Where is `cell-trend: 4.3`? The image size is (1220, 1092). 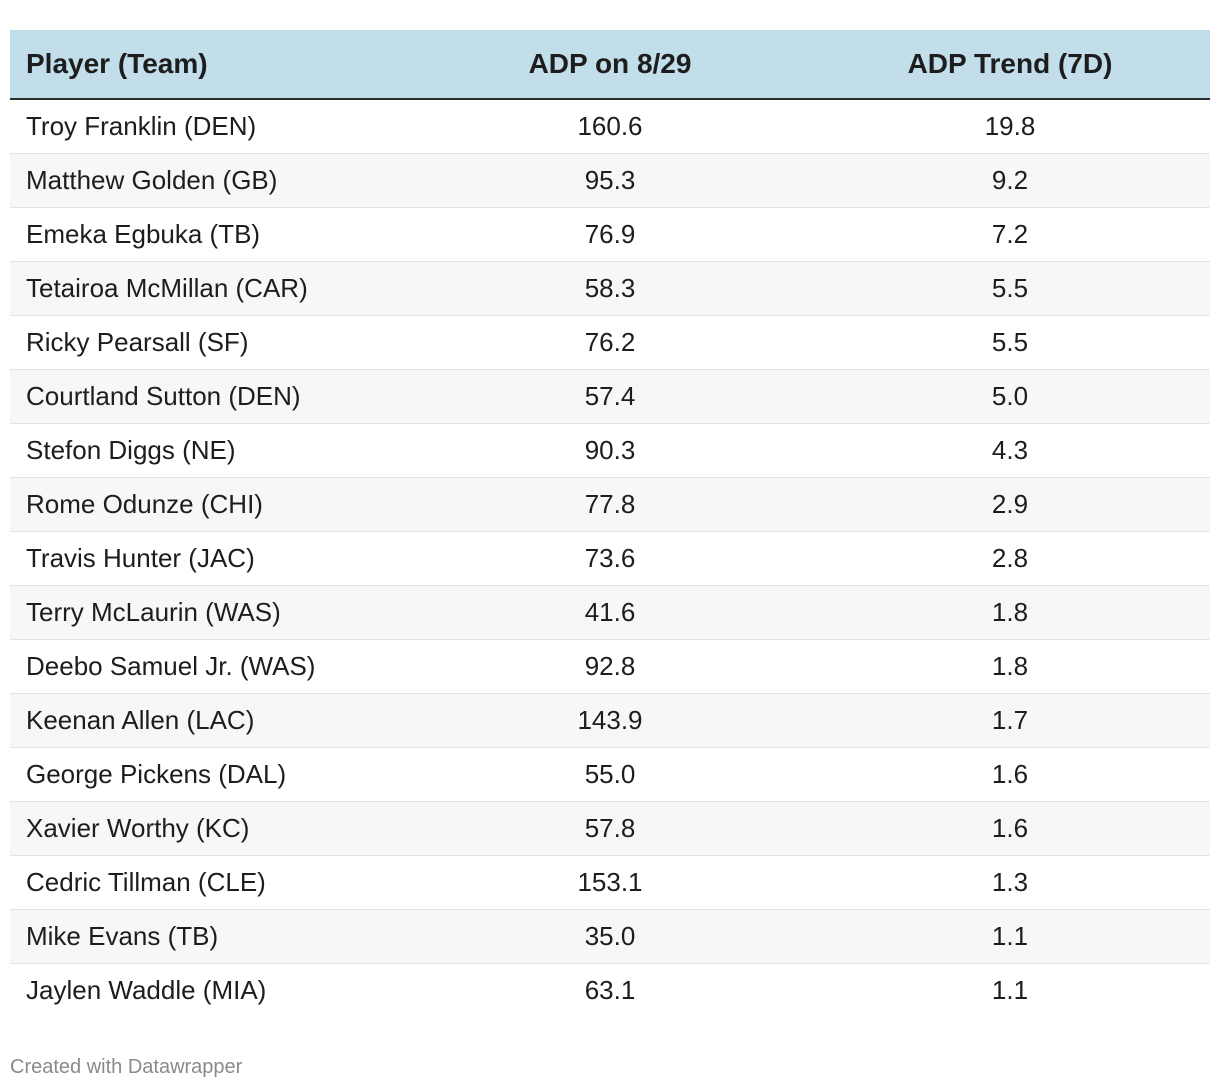
cell-trend: 4.3 is located at coordinates (1010, 450).